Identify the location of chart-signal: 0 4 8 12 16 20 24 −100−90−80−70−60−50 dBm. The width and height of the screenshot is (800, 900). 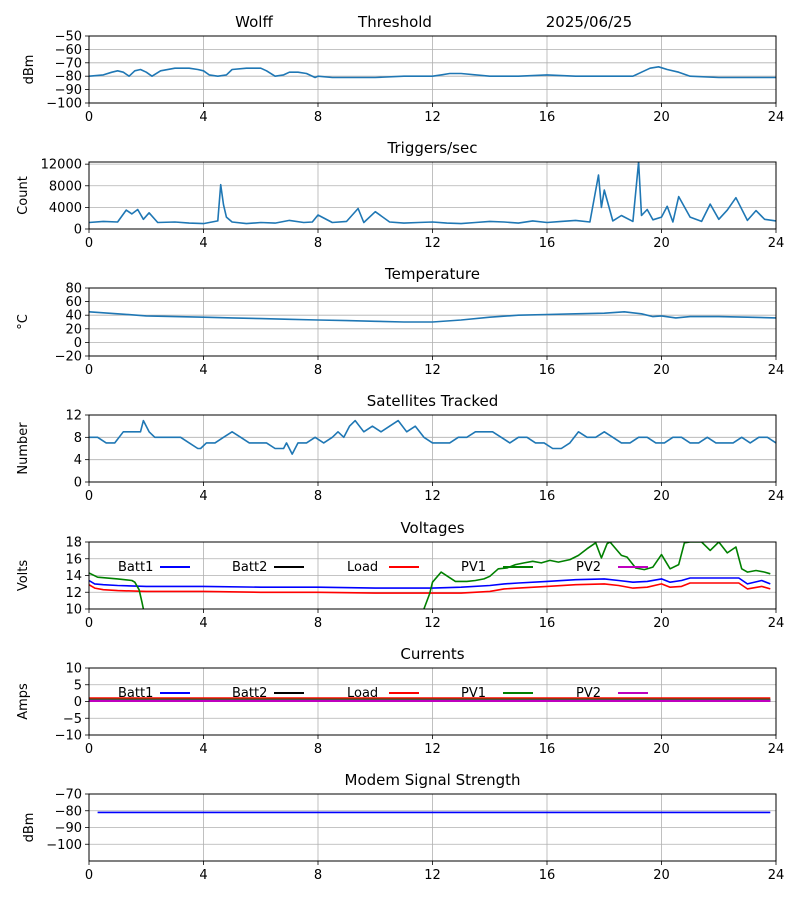
(403, 78).